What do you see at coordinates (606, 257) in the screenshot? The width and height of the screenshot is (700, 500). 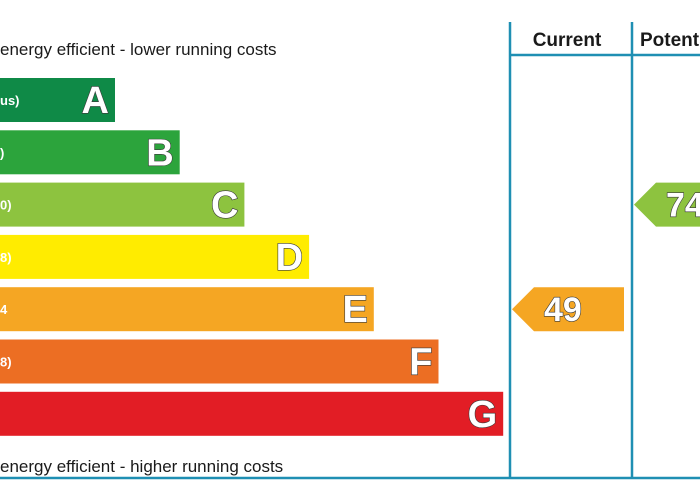 I see `rating-markers: 49 74` at bounding box center [606, 257].